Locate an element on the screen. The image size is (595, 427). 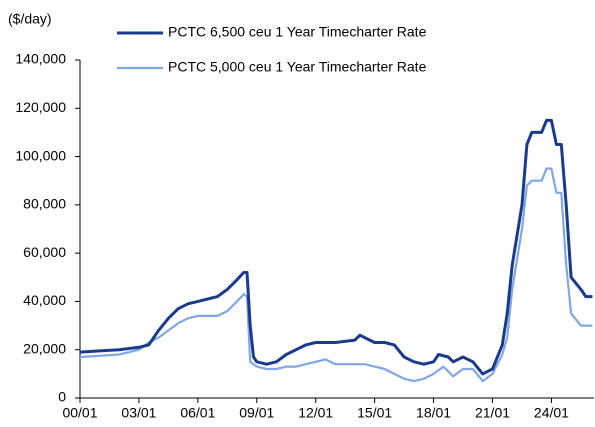
x-tick-label: 18/01 is located at coordinates (433, 413).